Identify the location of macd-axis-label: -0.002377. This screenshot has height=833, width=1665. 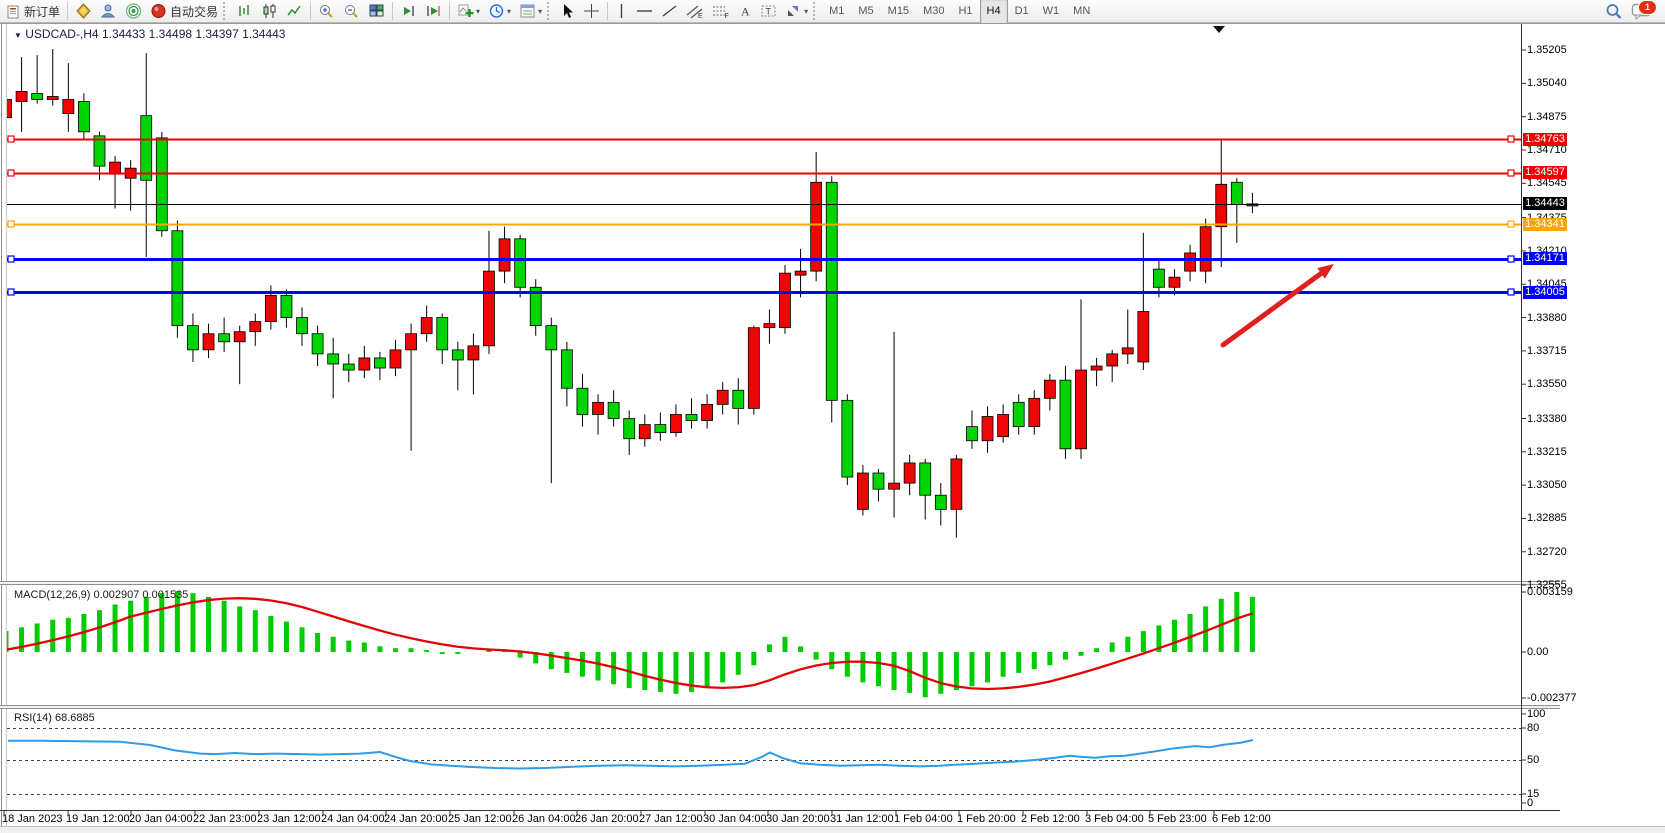
(1552, 698).